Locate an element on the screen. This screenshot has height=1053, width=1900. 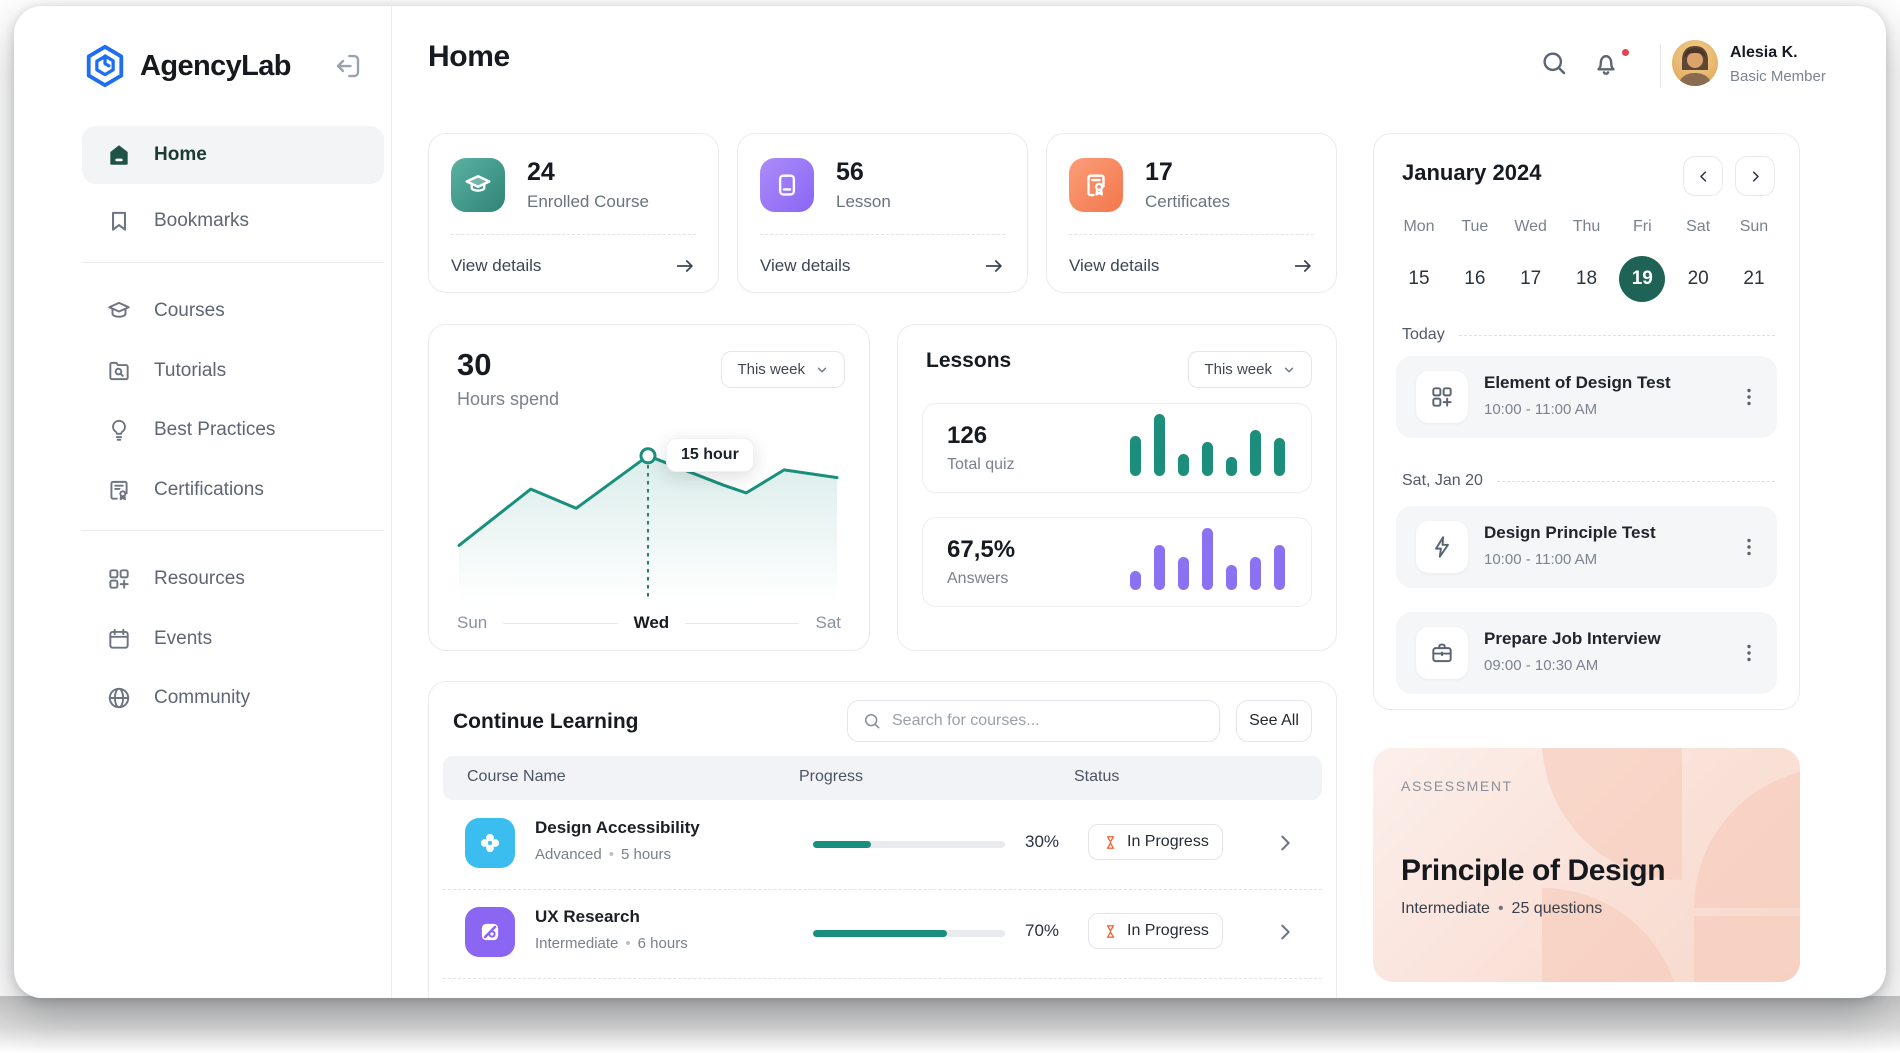
date-row: 15 16 17 18 19 20 21 is located at coordinates (1586, 279).